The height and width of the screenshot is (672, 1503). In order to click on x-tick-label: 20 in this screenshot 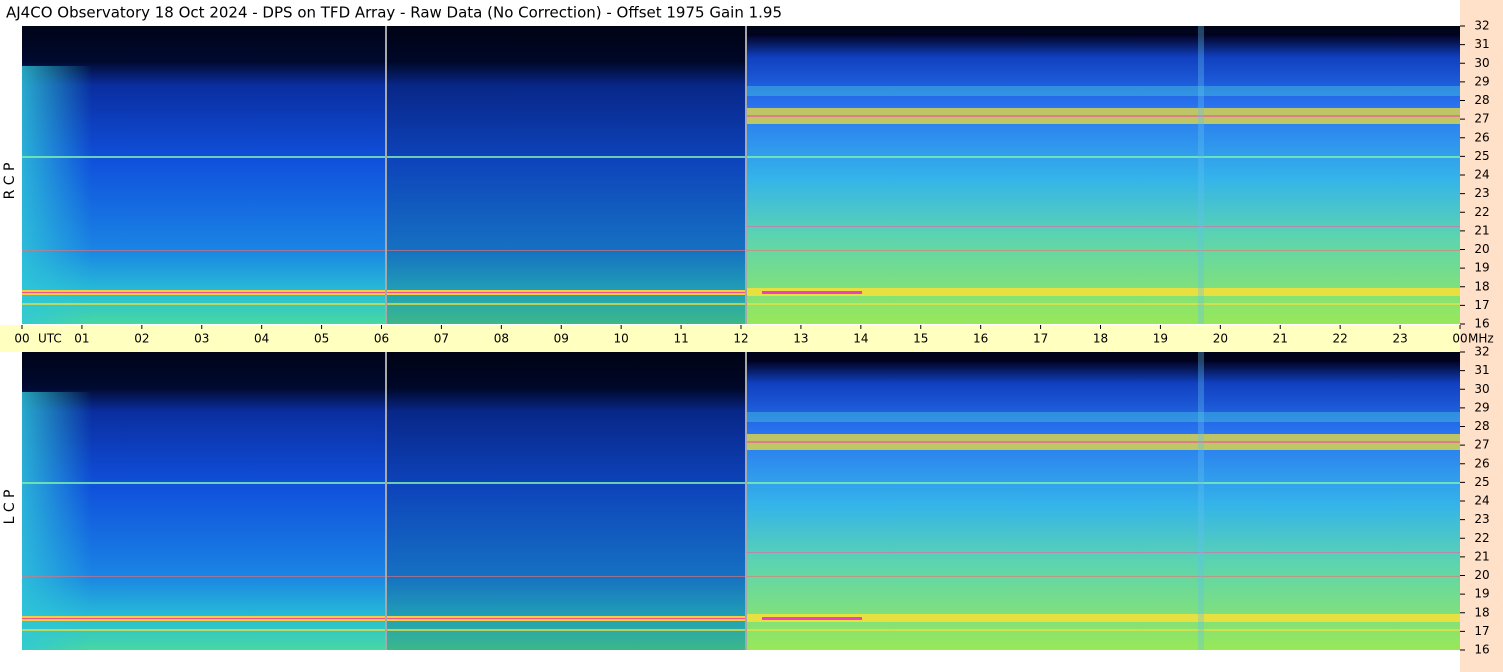, I will do `click(1220, 339)`.